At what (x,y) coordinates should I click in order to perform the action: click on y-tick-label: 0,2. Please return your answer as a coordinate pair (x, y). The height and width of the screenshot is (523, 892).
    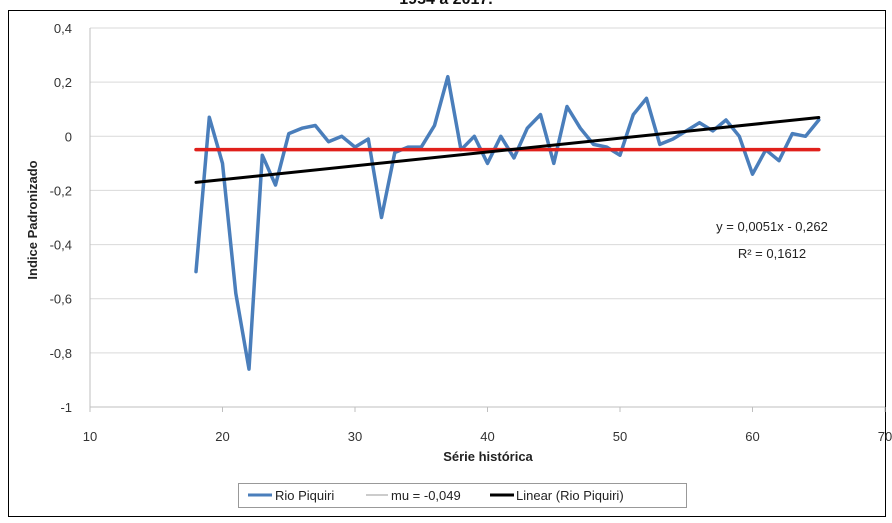
    Looking at the image, I should click on (63, 82).